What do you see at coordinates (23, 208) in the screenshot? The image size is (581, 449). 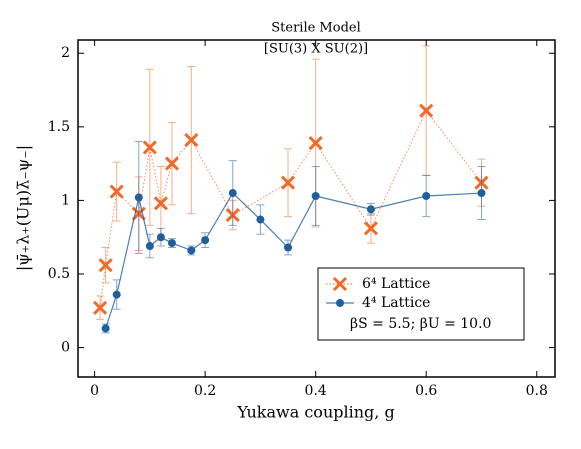 I see `y-axis-label: |ψ̄₊λ₊(Uμ)λ̄₋ψ₋|` at bounding box center [23, 208].